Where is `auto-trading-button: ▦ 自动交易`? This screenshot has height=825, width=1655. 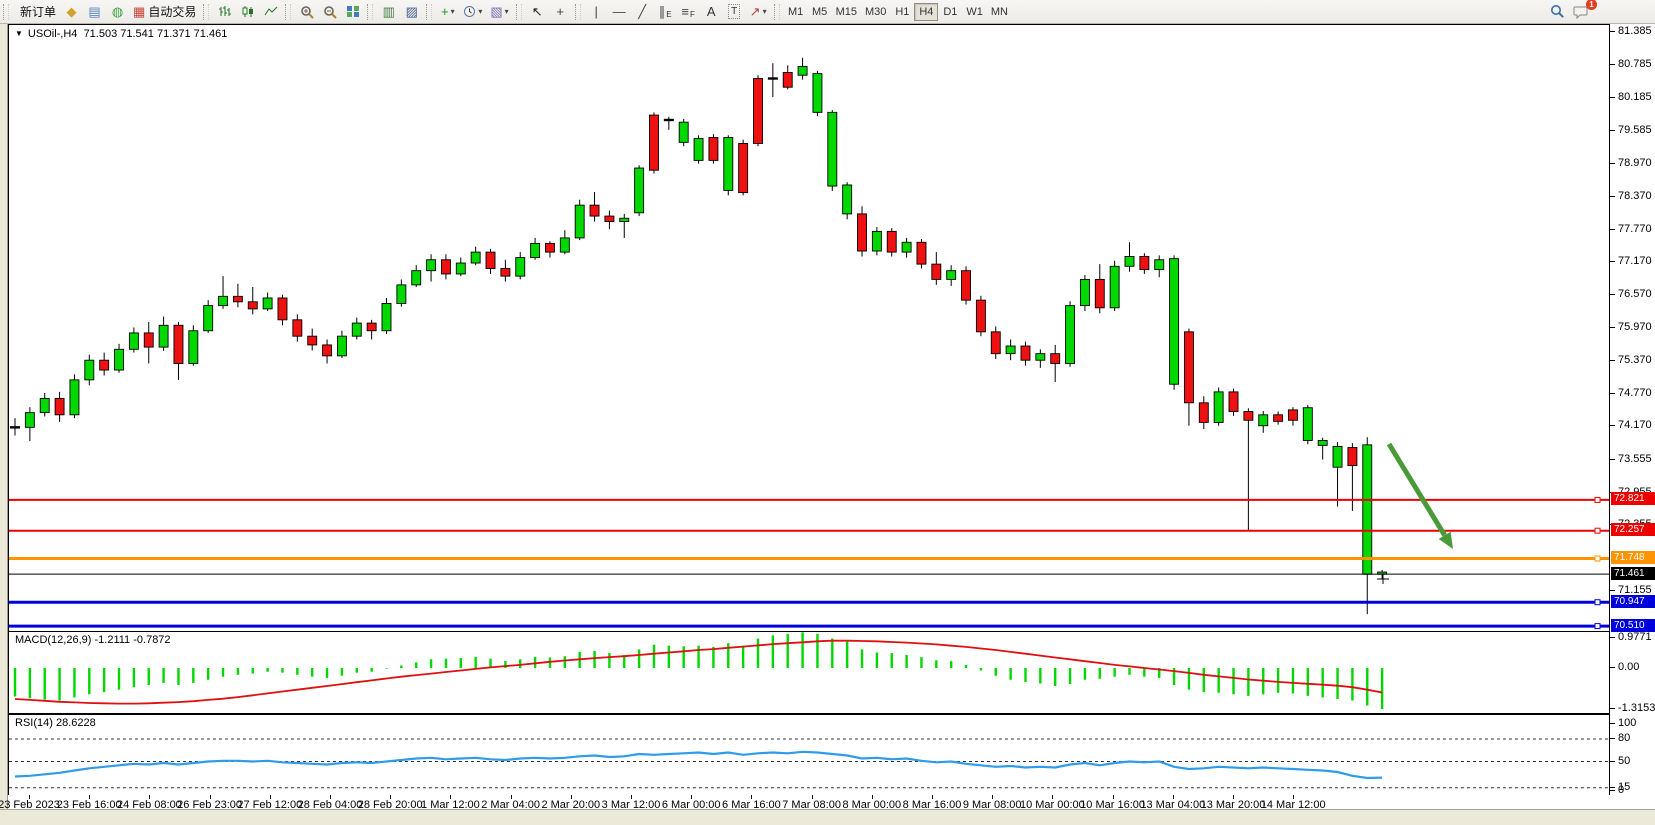
auto-trading-button: ▦ 自动交易 is located at coordinates (164, 11).